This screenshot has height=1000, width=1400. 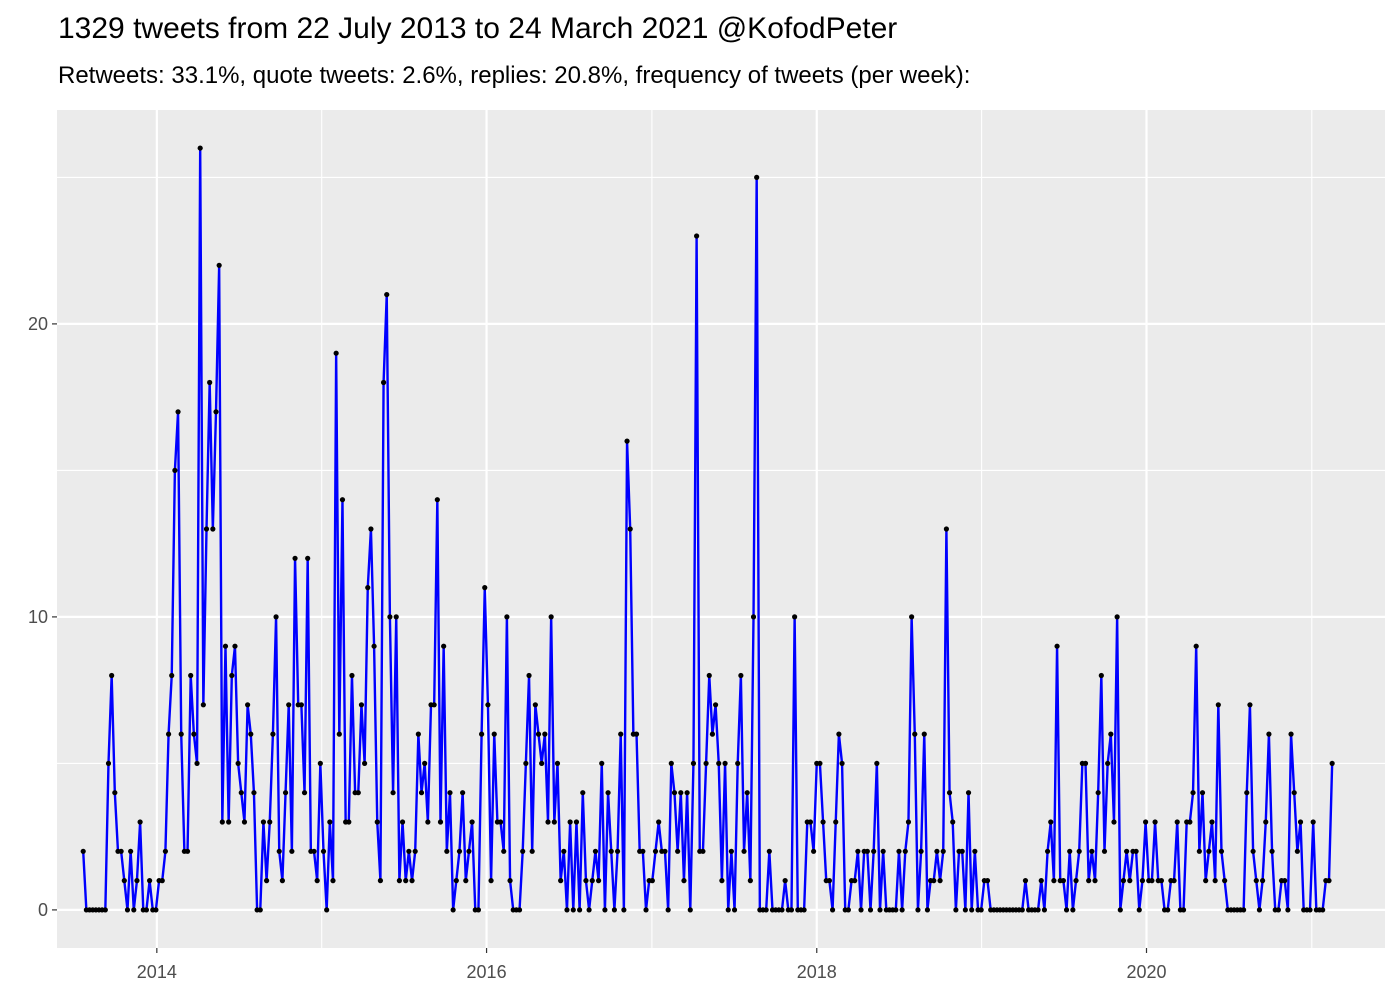 I want to click on x-tick-label: 2016, so click(x=487, y=972).